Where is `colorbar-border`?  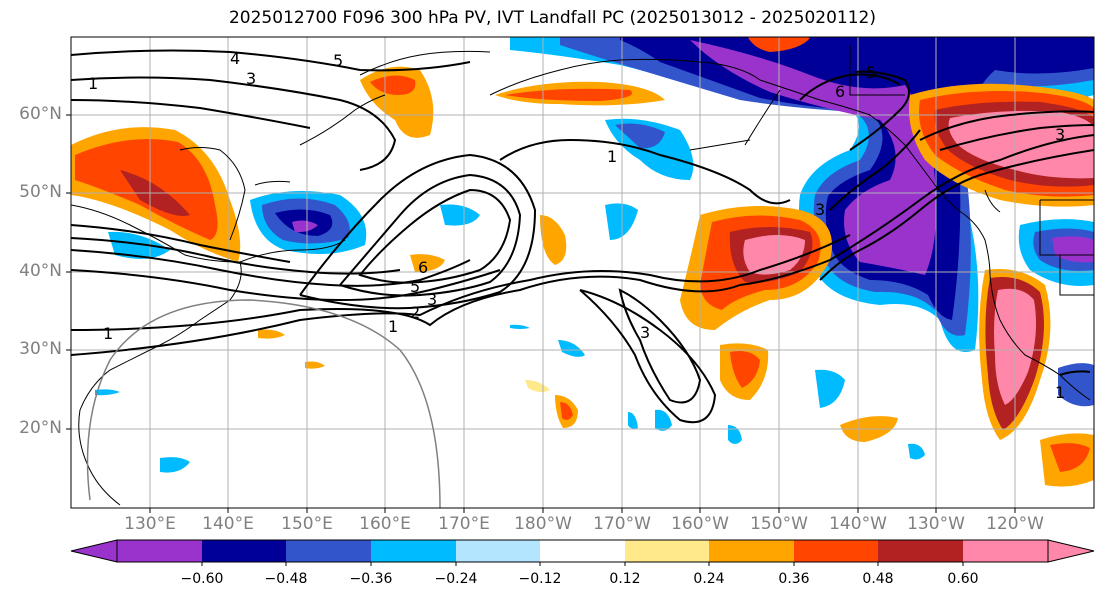 colorbar-border is located at coordinates (582, 551).